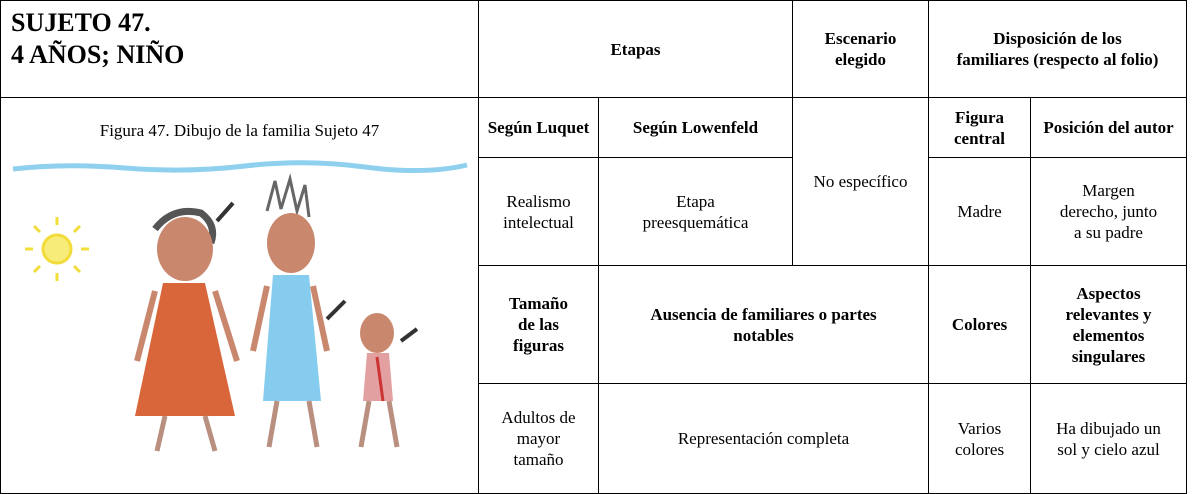  Describe the element at coordinates (538, 324) in the screenshot. I see `header-cell: Tamaño de las figuras` at that location.